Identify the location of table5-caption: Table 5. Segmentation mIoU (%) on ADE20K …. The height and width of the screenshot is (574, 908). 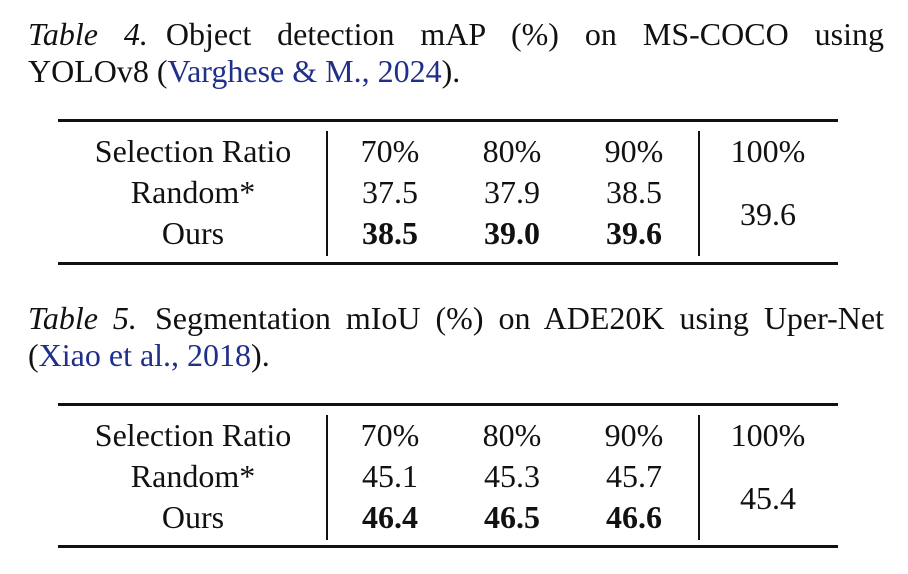
(456, 337).